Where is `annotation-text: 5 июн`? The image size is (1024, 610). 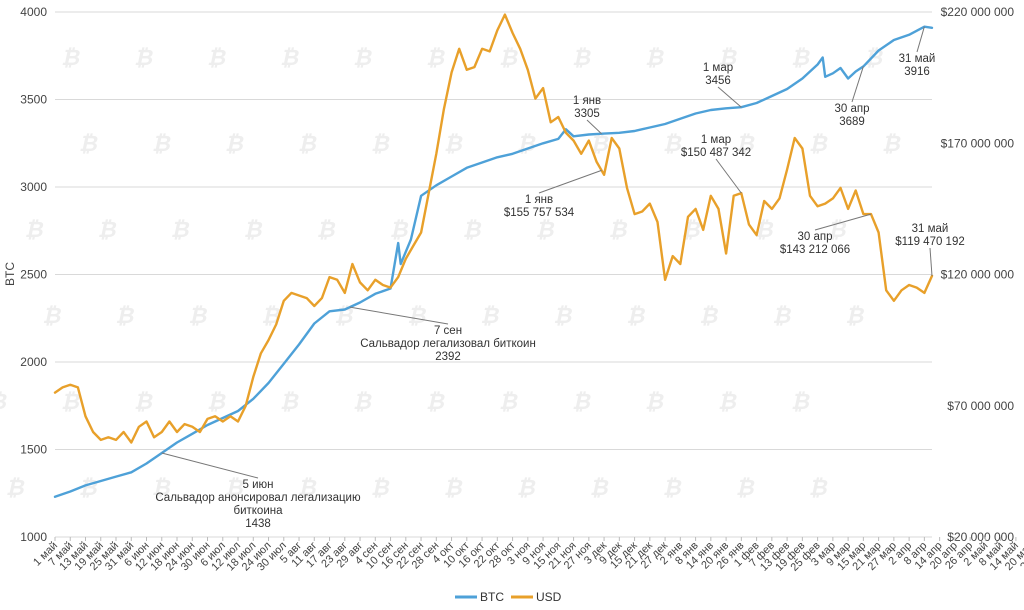 annotation-text: 5 июн is located at coordinates (258, 485).